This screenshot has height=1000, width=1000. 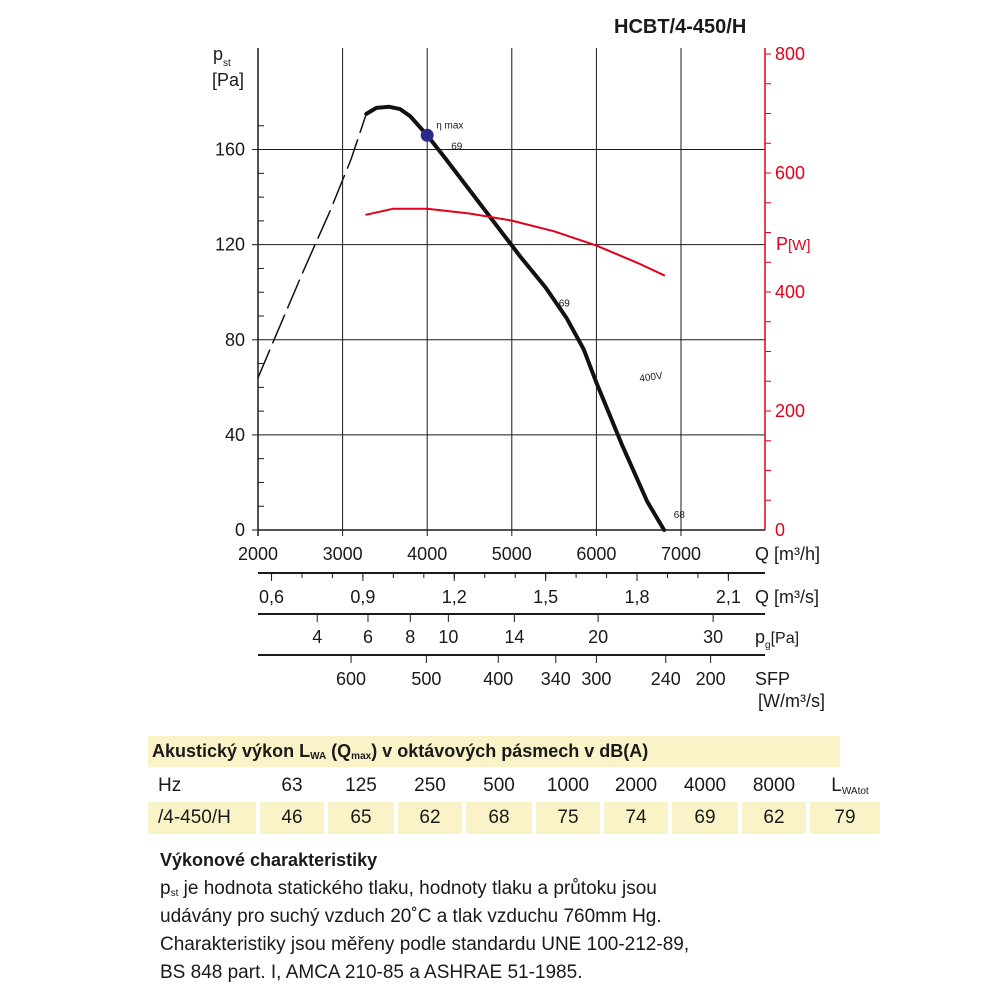 What do you see at coordinates (790, 292) in the screenshot?
I see `y-tick-label-right: 400` at bounding box center [790, 292].